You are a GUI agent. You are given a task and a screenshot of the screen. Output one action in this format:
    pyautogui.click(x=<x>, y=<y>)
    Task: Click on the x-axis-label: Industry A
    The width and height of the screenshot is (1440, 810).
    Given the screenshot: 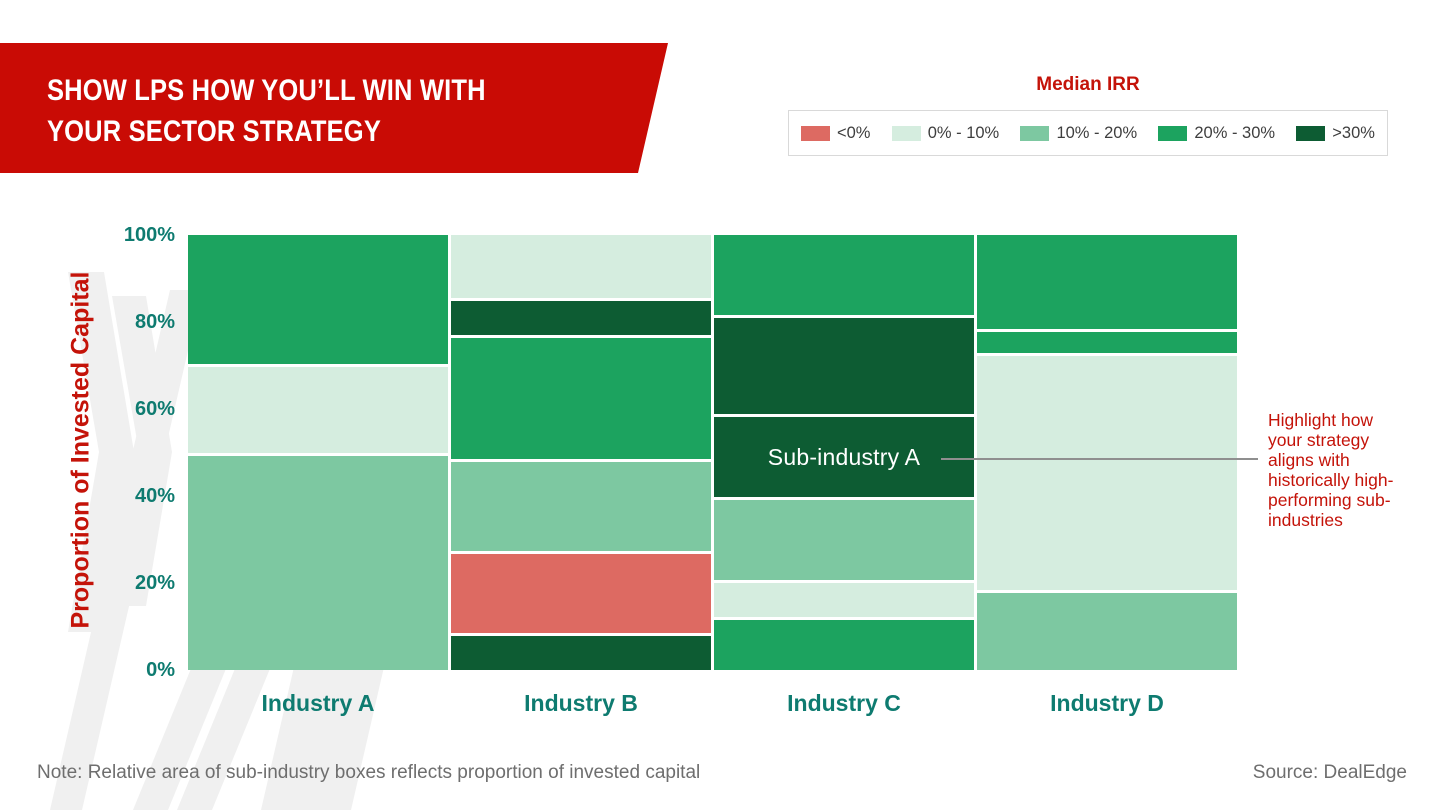 What is the action you would take?
    pyautogui.click(x=318, y=703)
    